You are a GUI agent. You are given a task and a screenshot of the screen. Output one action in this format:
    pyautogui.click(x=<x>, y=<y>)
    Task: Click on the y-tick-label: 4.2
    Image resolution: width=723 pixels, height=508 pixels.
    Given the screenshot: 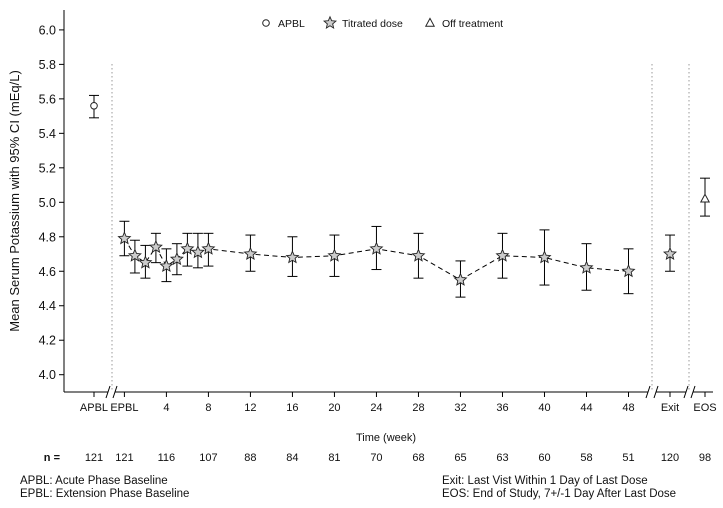 What is the action you would take?
    pyautogui.click(x=47, y=341)
    